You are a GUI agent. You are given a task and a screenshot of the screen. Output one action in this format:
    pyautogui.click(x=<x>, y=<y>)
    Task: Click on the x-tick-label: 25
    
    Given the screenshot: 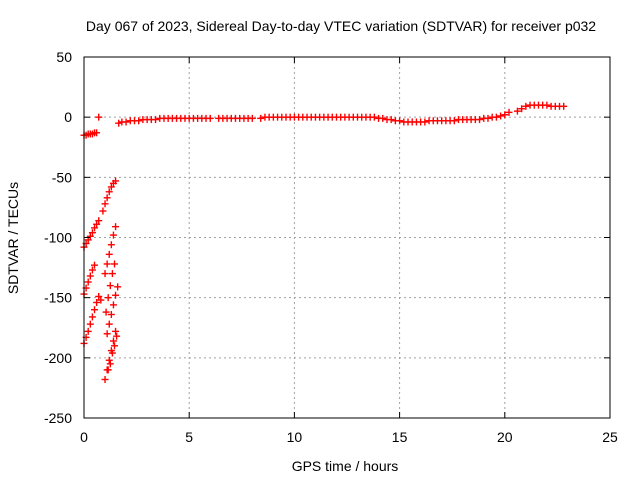 What is the action you would take?
    pyautogui.click(x=610, y=437)
    